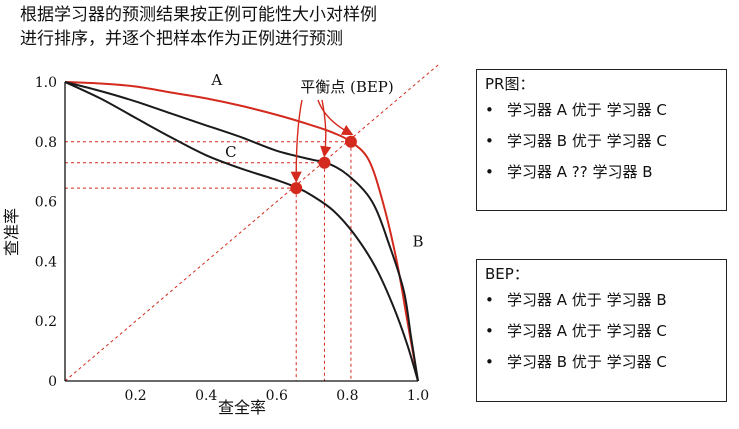 This screenshot has width=739, height=429. What do you see at coordinates (198, 15) in the screenshot?
I see `heading-line-1: 根据学习器的预测结果按正例可能性大小对样例` at bounding box center [198, 15].